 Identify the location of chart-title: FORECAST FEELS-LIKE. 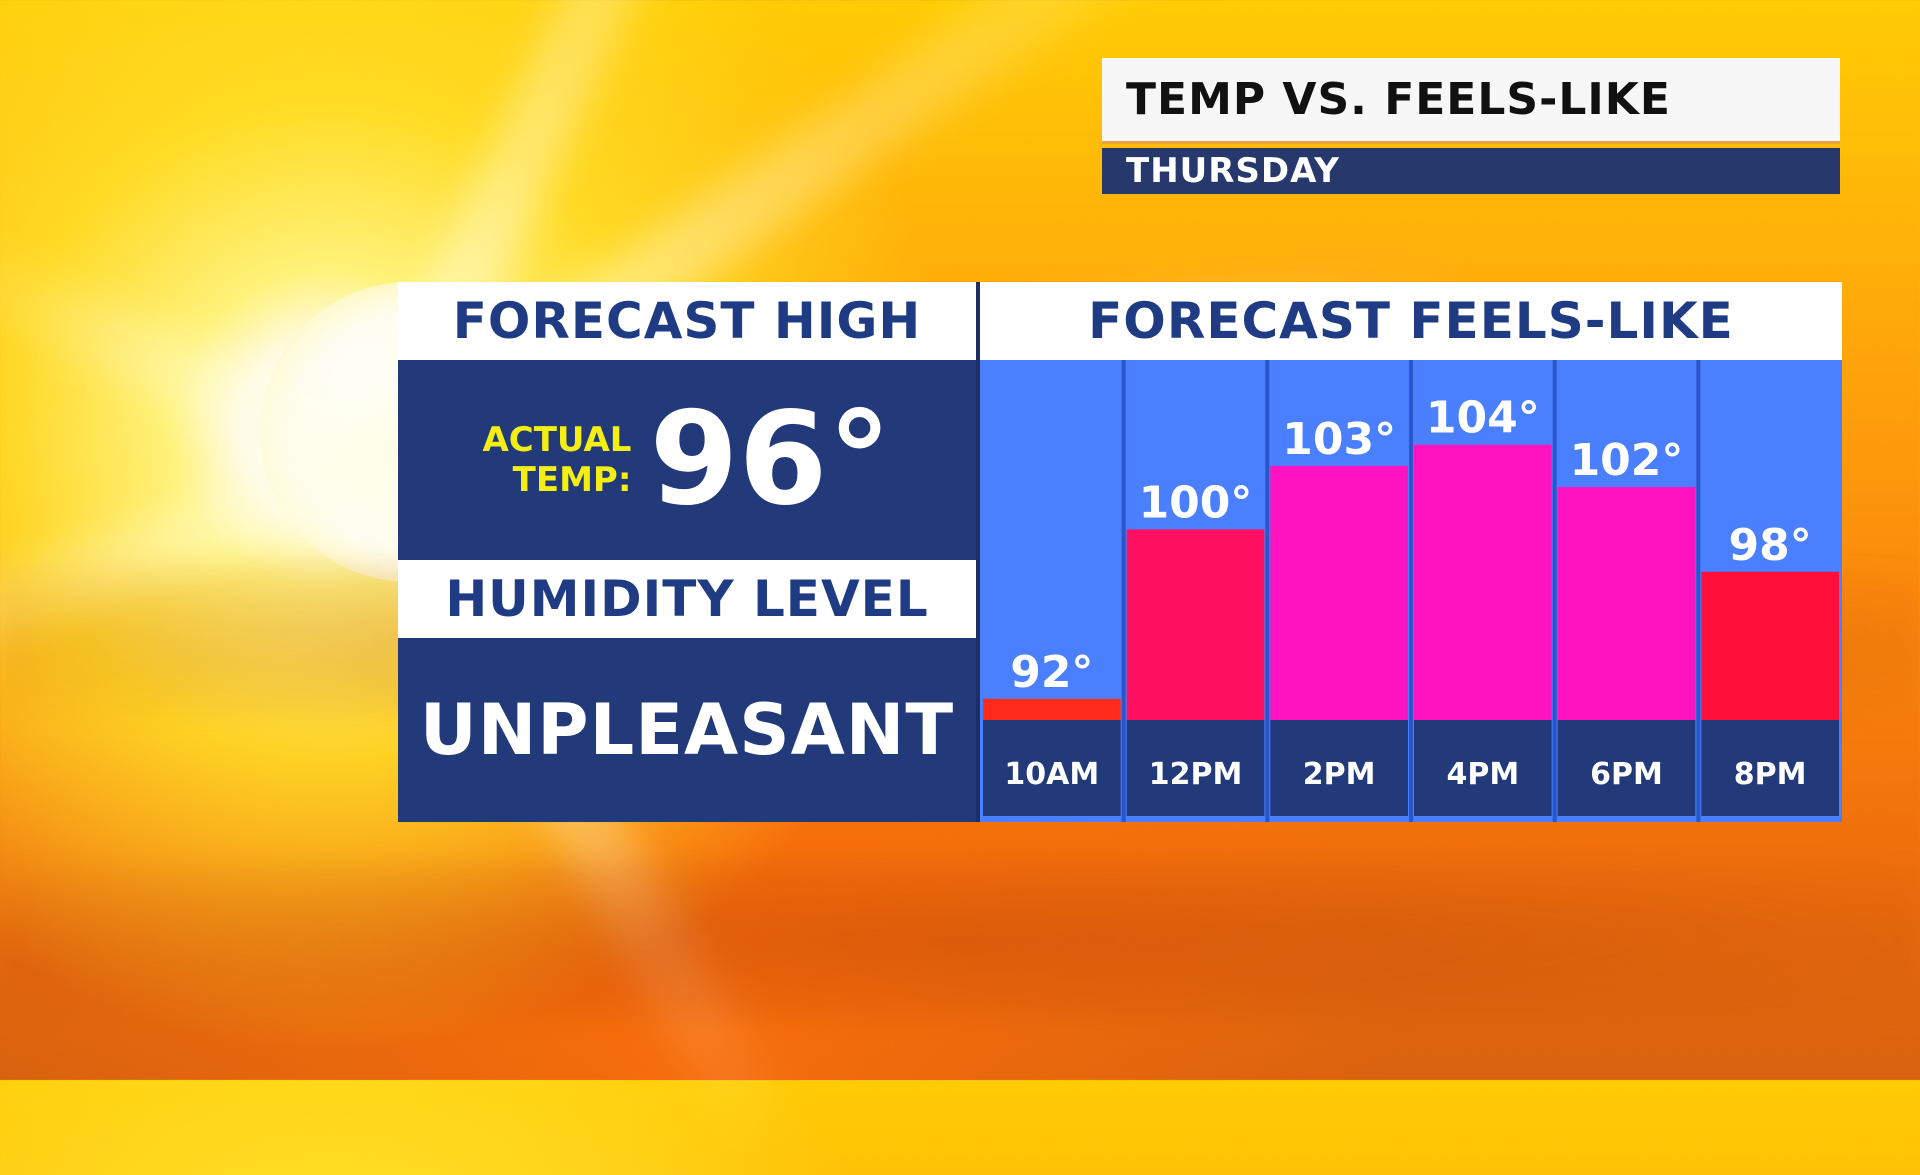
(1411, 321).